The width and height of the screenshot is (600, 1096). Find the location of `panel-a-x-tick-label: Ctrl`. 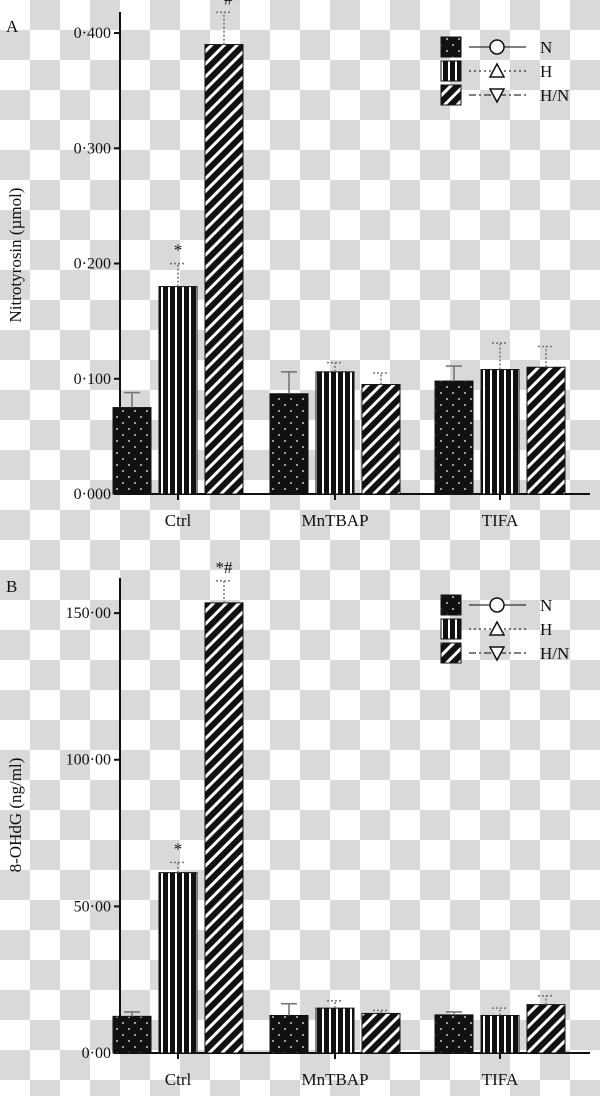

panel-a-x-tick-label: Ctrl is located at coordinates (178, 520).